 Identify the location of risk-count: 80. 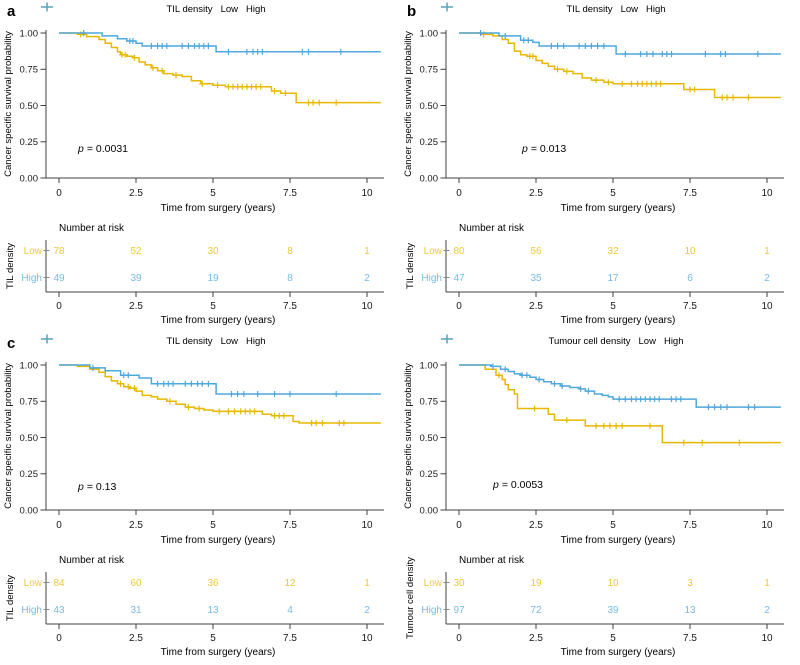
(459, 251).